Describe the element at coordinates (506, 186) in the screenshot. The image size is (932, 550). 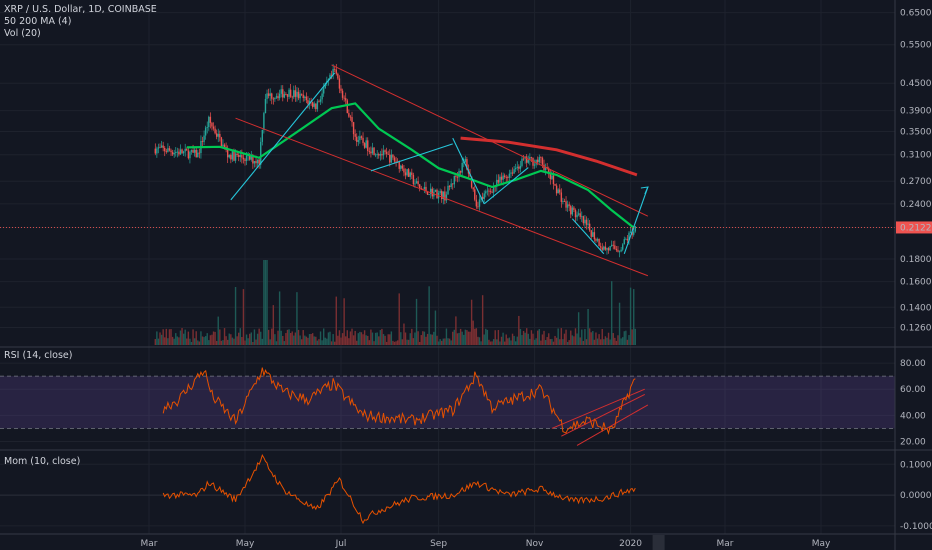
I see `trend-arrow` at that location.